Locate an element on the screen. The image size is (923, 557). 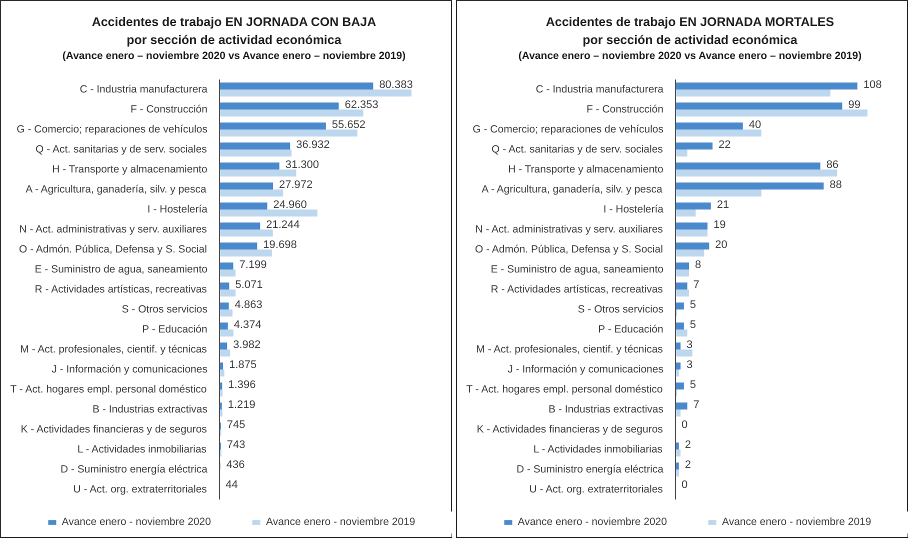
chart-title: Accidentes de trabajo EN JORNADA CON BAJA por sección de actividad económica is located at coordinates (234, 32).